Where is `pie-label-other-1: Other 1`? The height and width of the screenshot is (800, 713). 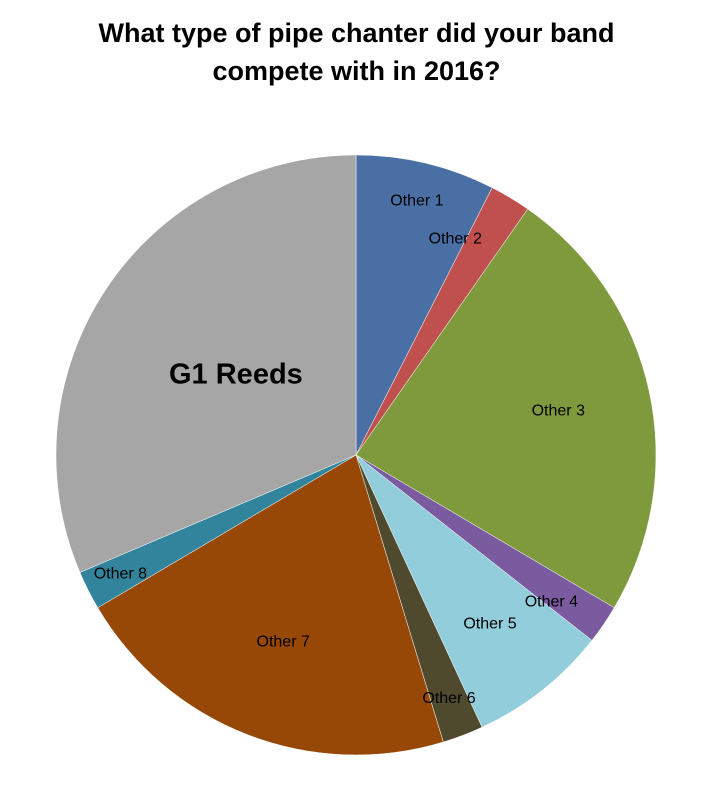
pie-label-other-1: Other 1 is located at coordinates (416, 200).